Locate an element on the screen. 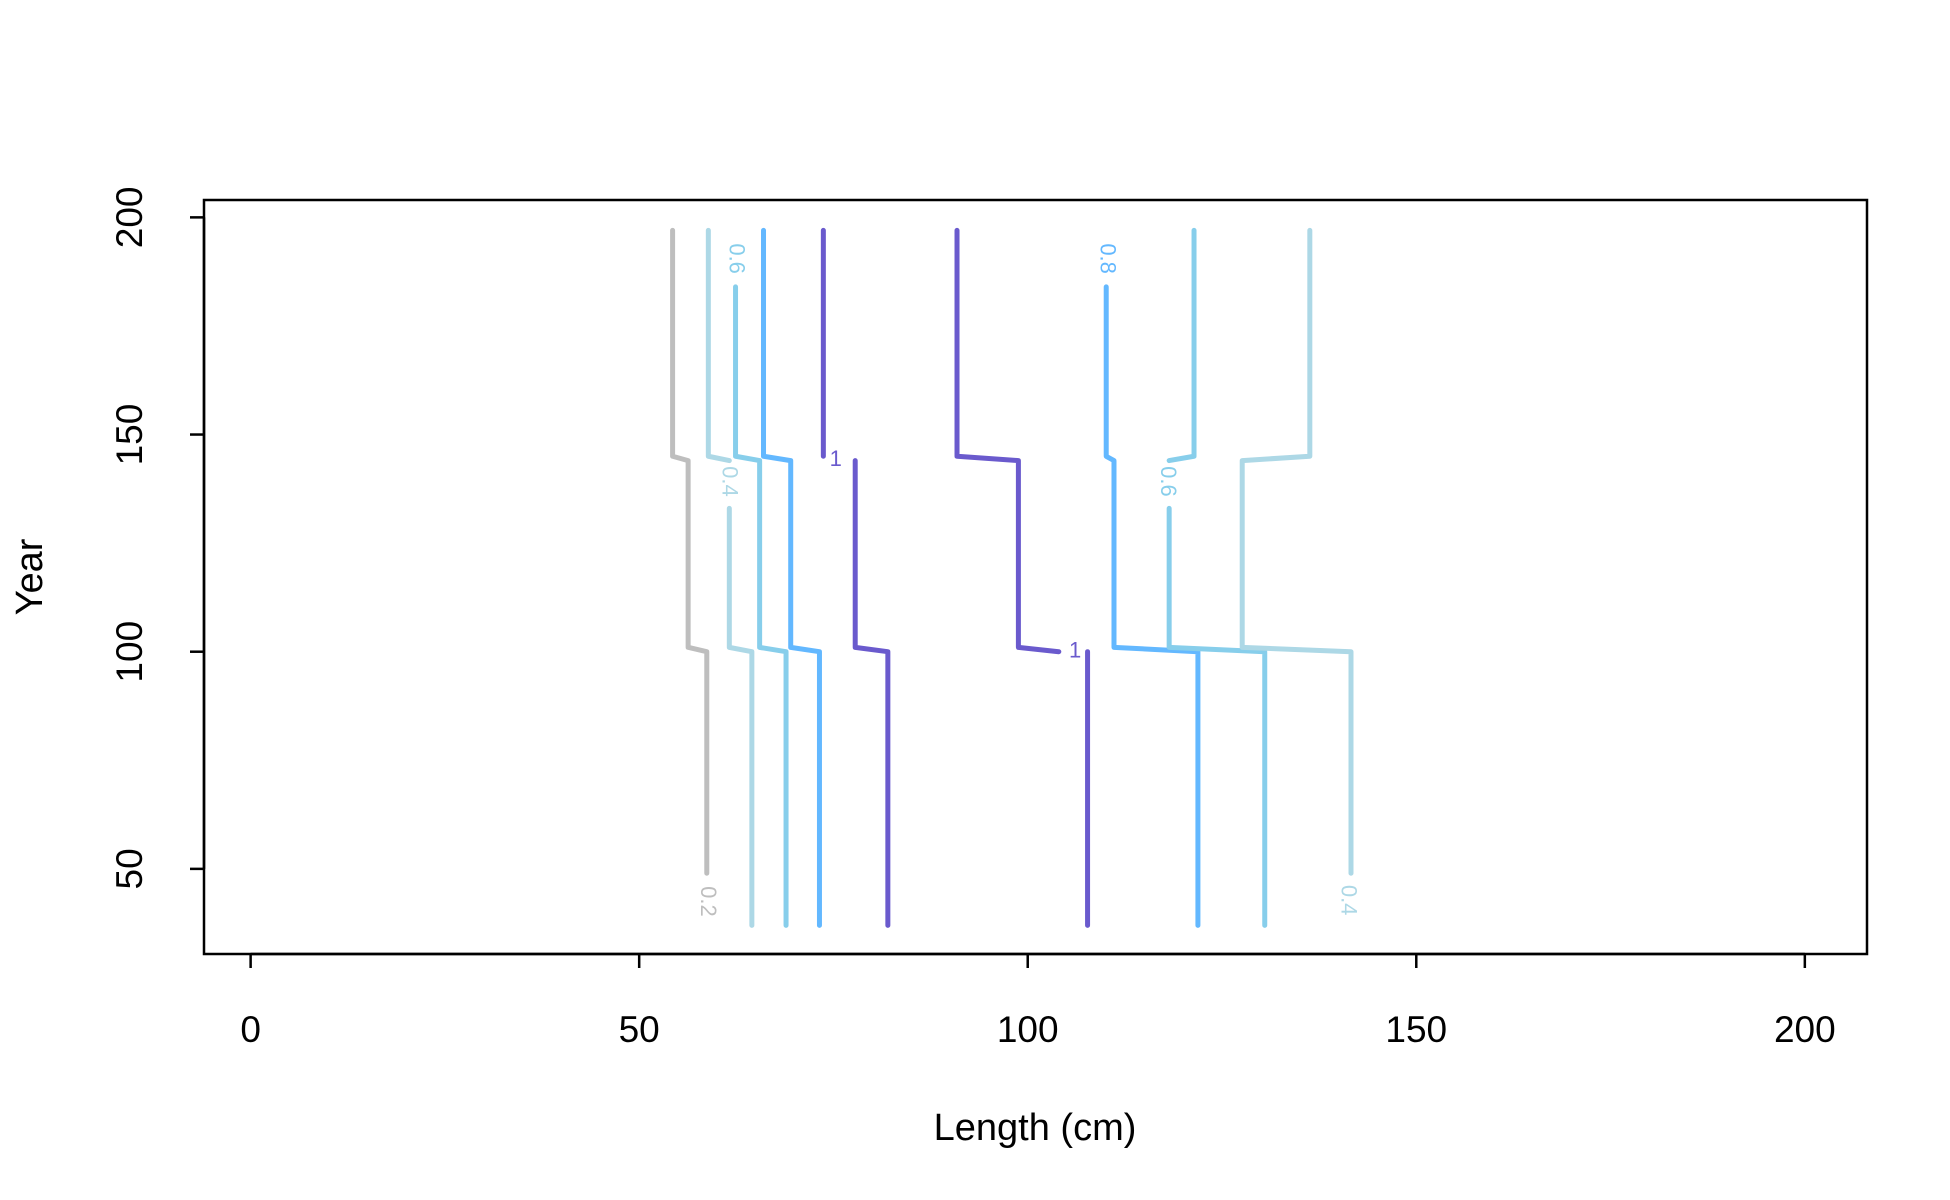  x-tick-label: 200 is located at coordinates (1805, 1029).